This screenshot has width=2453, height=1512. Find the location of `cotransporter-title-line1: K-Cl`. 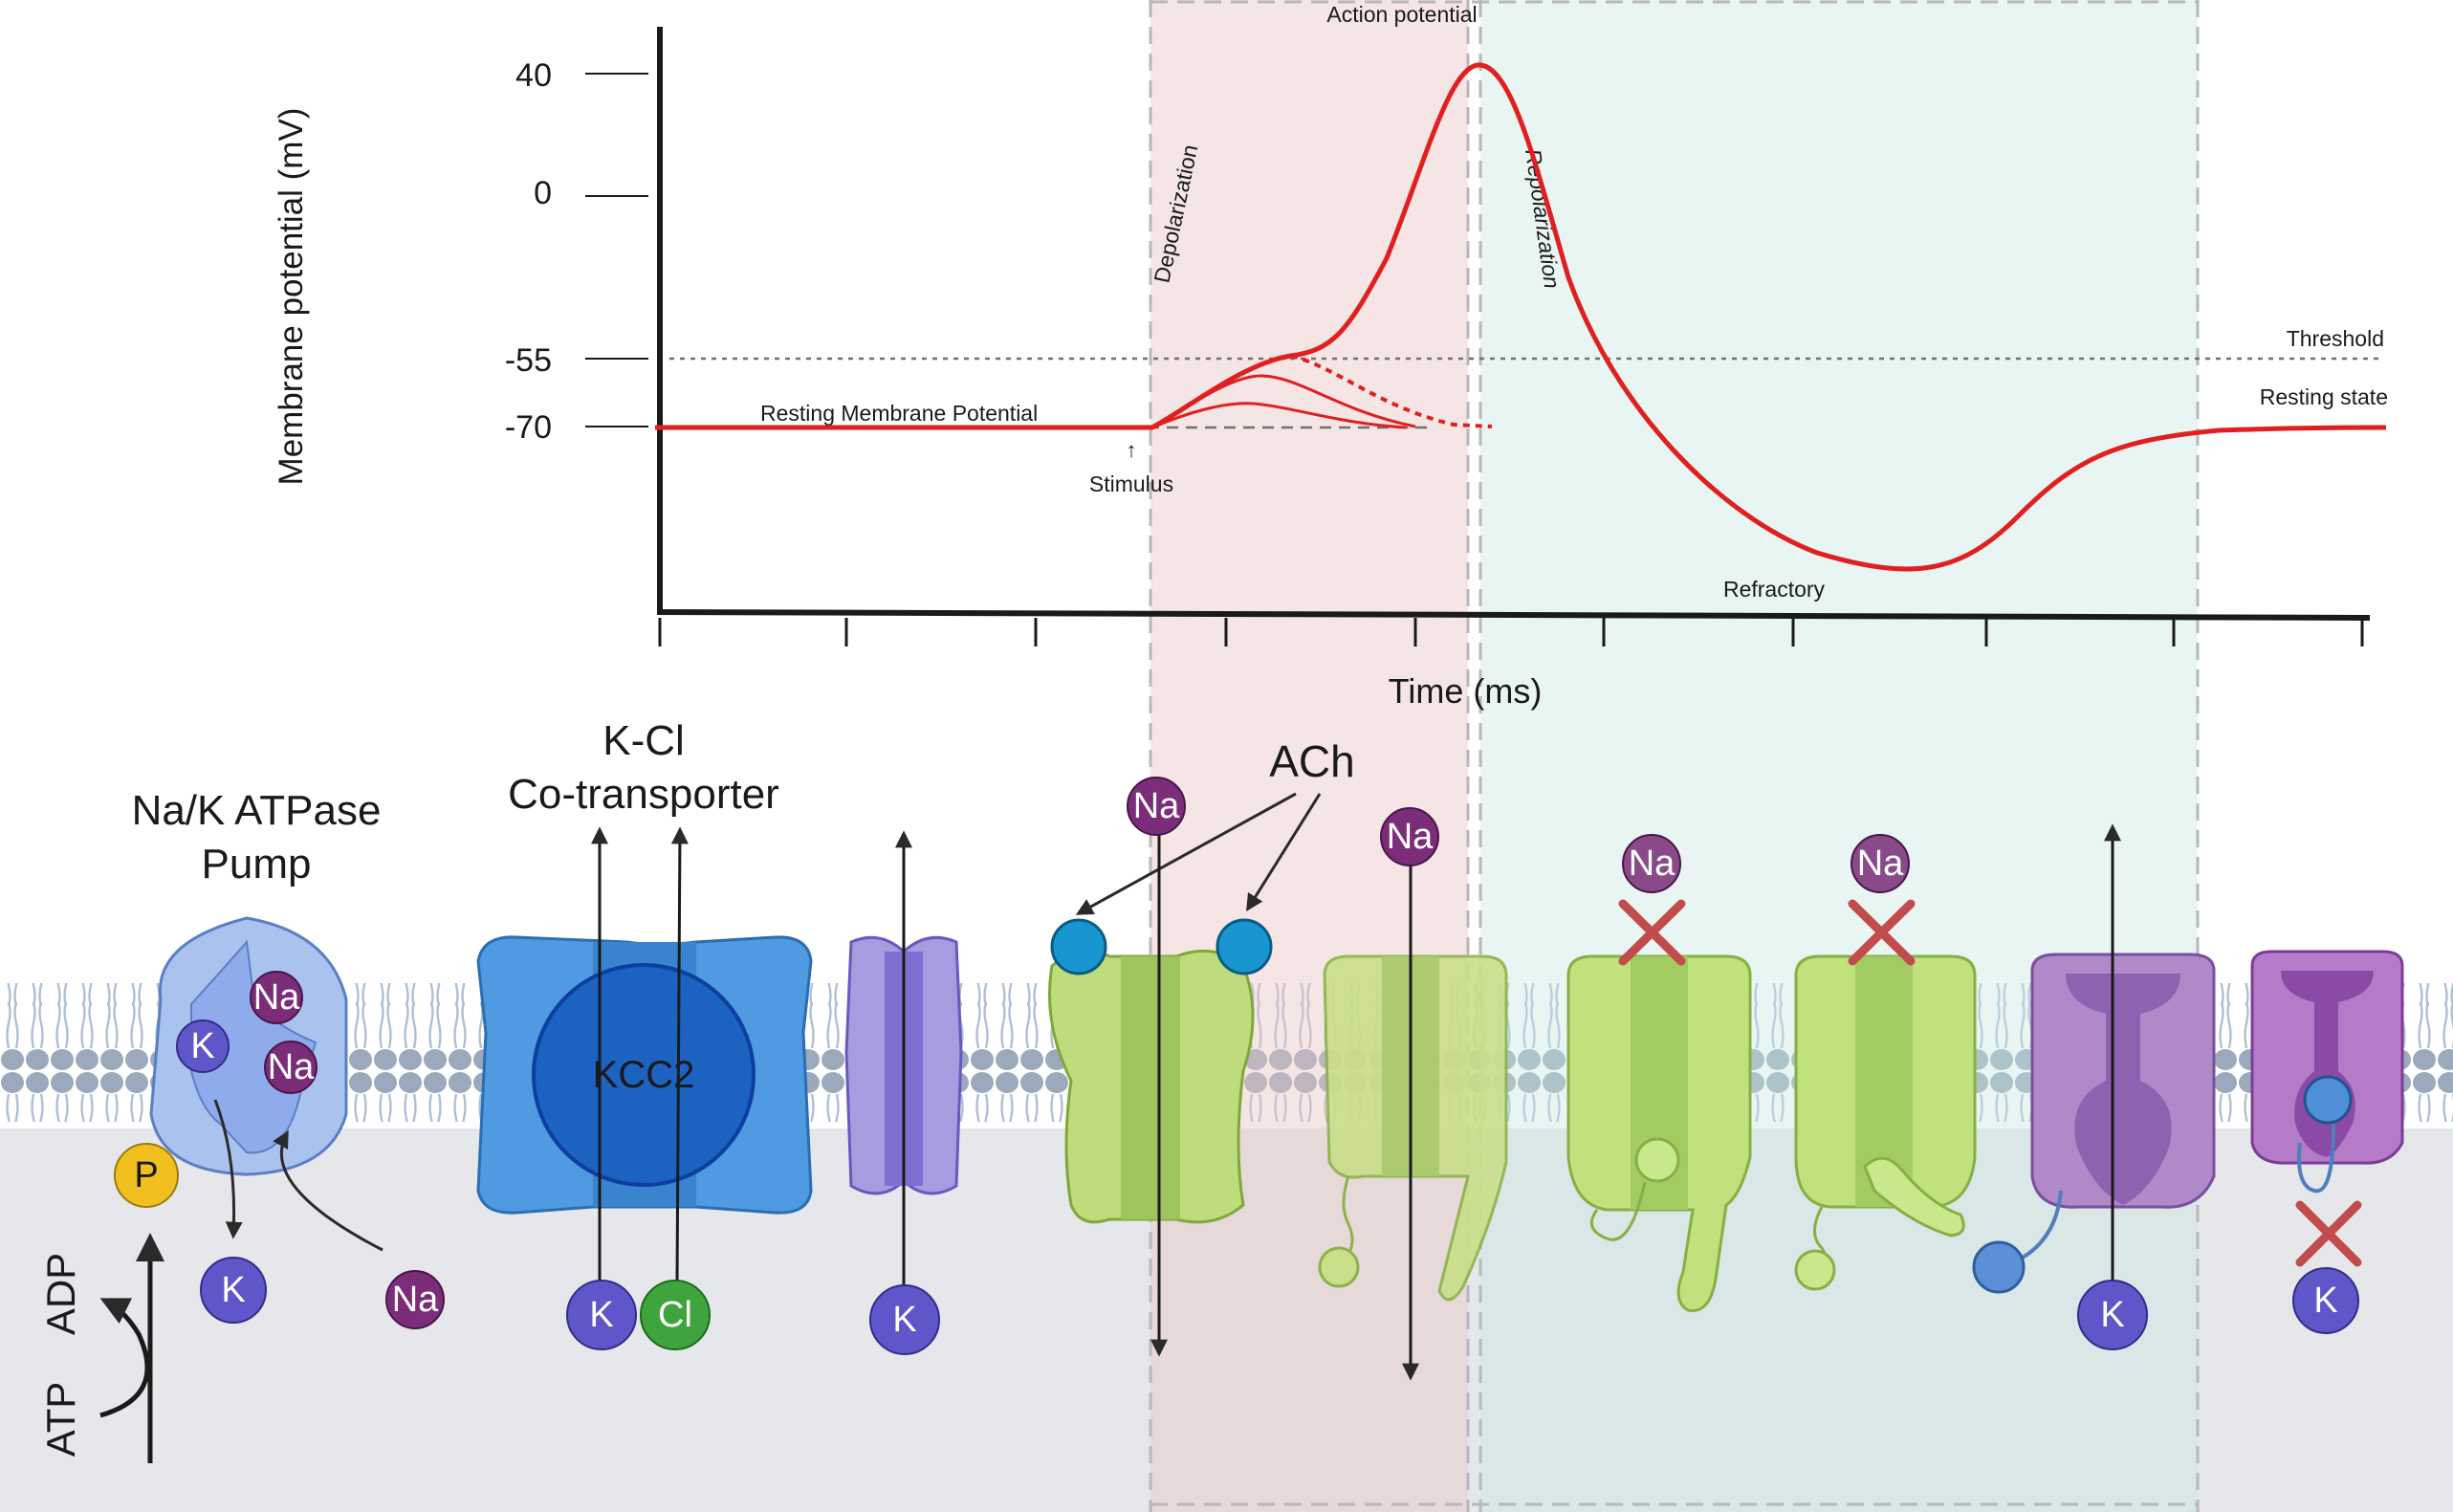

cotransporter-title-line1: K-Cl is located at coordinates (644, 740).